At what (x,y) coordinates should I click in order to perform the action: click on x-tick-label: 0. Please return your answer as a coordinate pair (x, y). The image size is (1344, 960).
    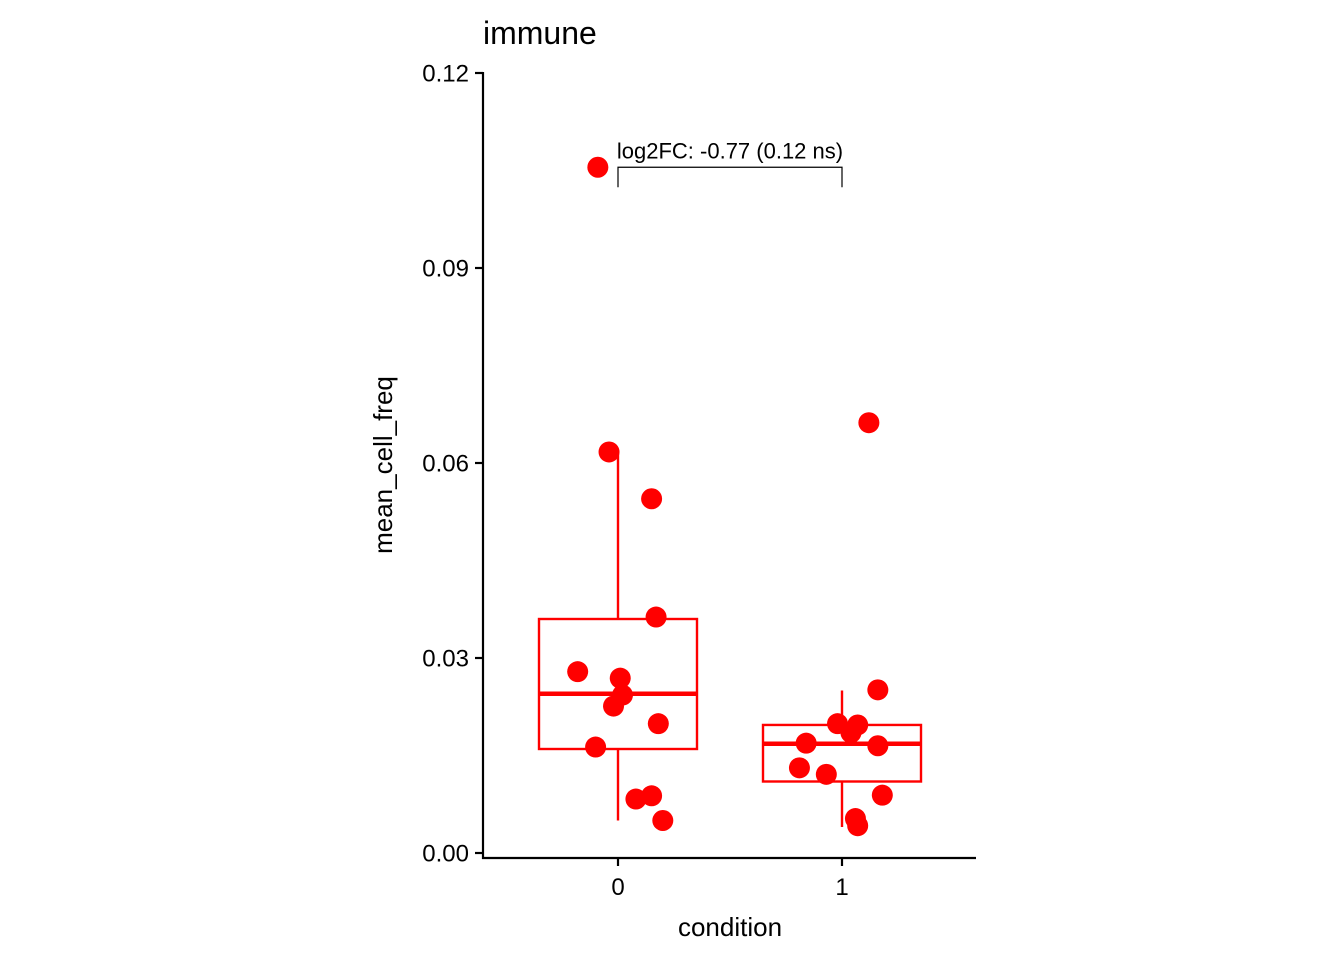
    Looking at the image, I should click on (617, 887).